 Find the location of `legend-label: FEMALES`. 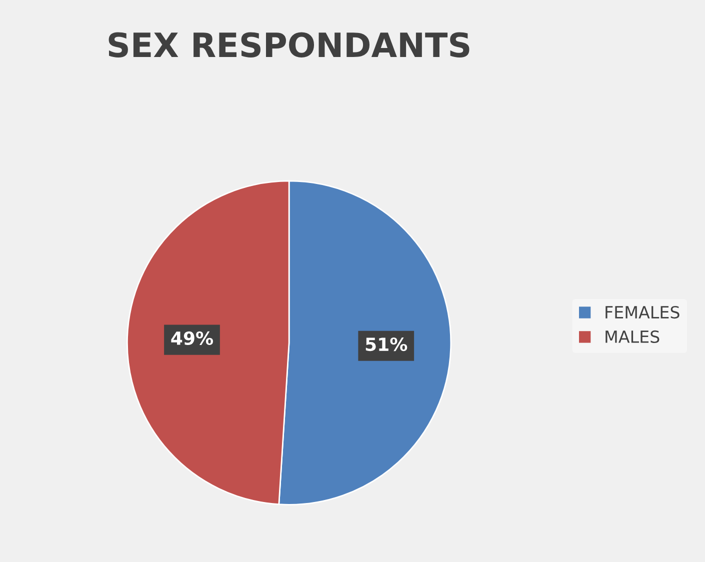

legend-label: FEMALES is located at coordinates (643, 312).